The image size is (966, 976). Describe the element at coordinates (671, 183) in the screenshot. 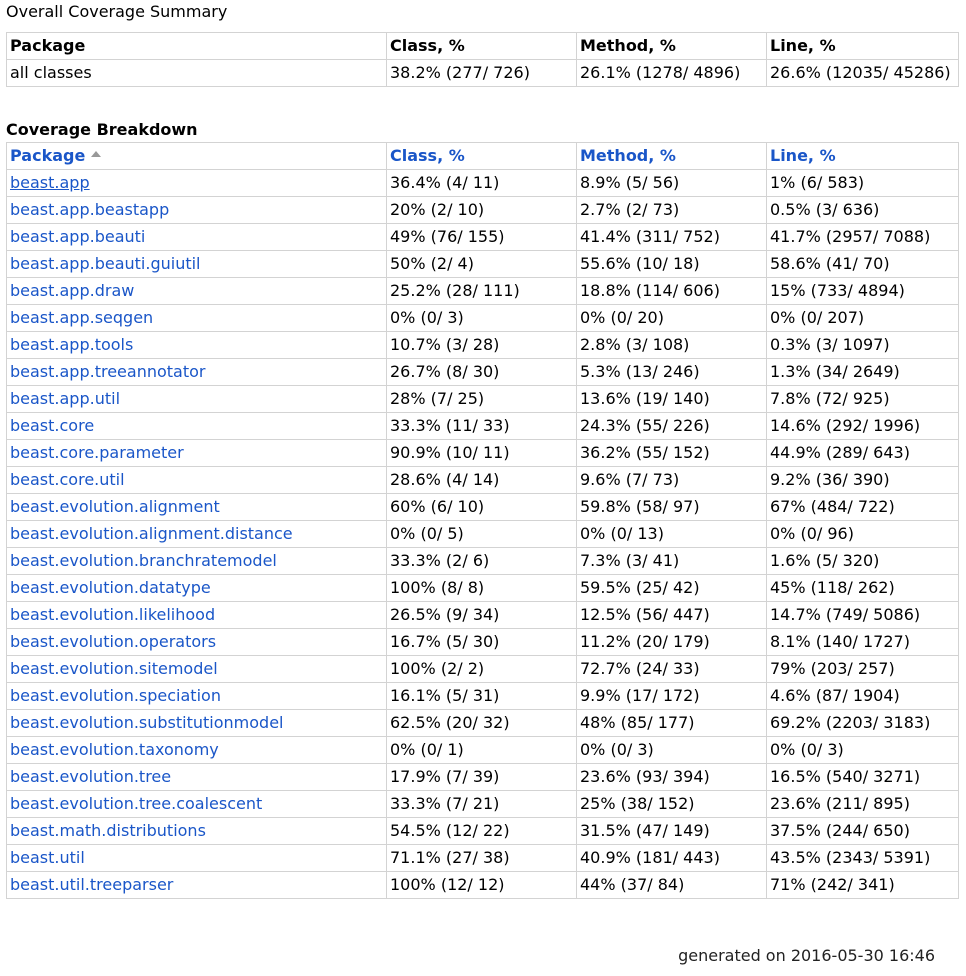

I see `method-coverage-cell: 8.9% (5/ 56)` at that location.